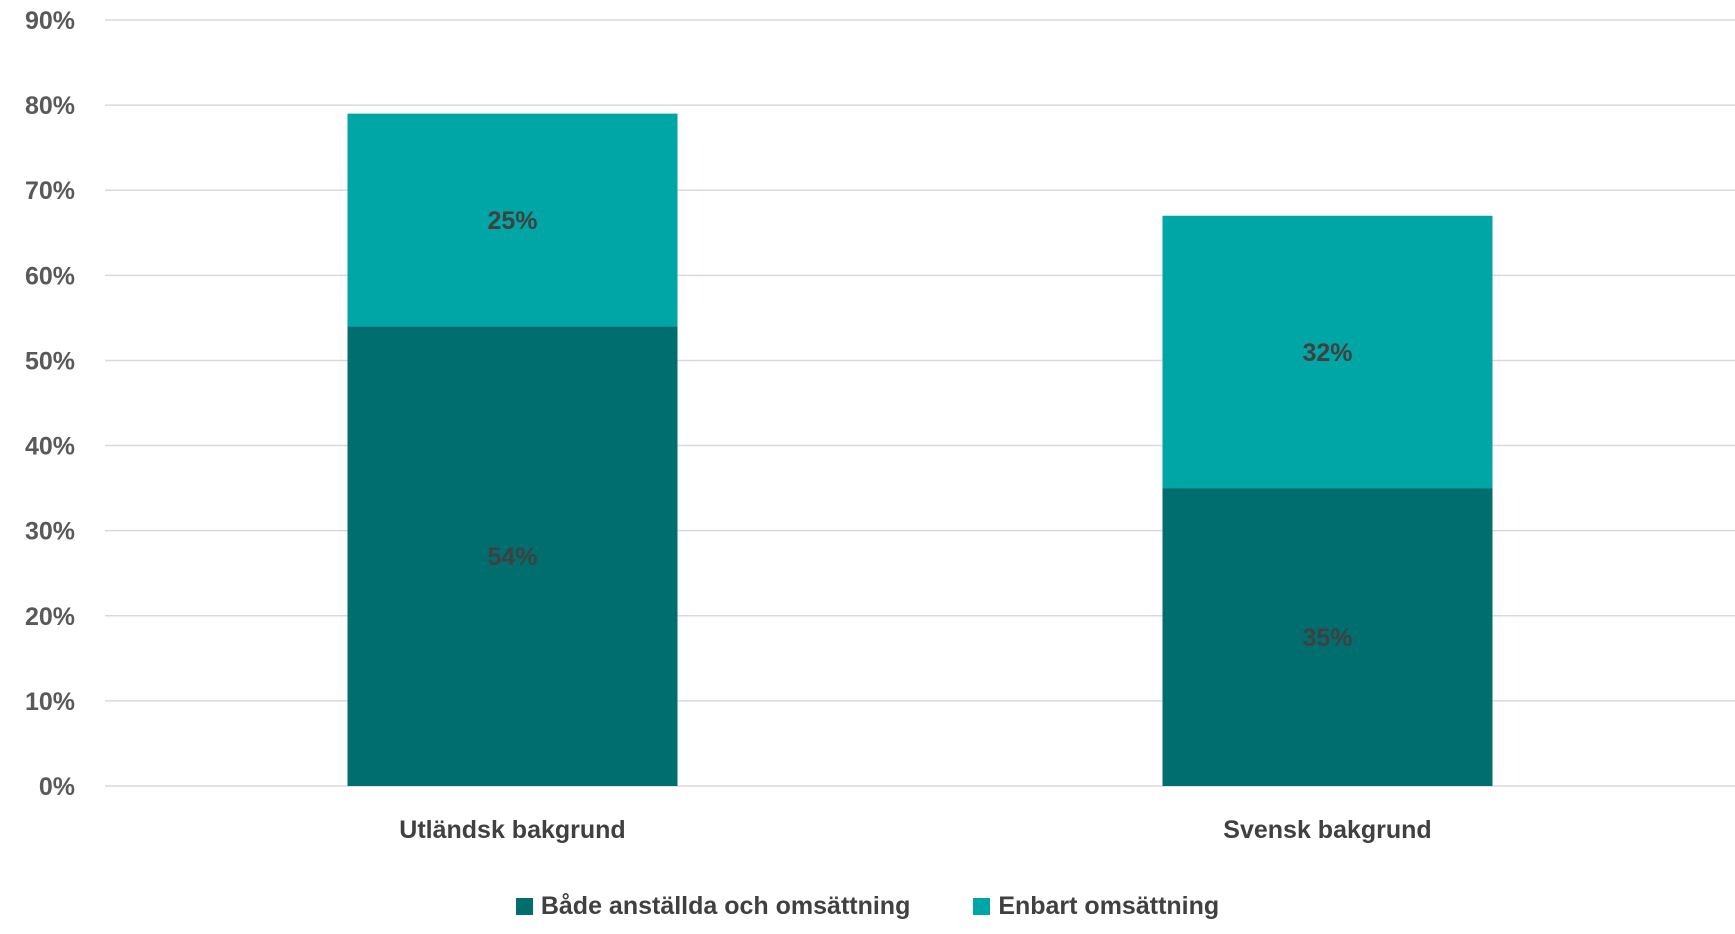 The image size is (1735, 934). I want to click on y-tick-label: 10%, so click(50, 702).